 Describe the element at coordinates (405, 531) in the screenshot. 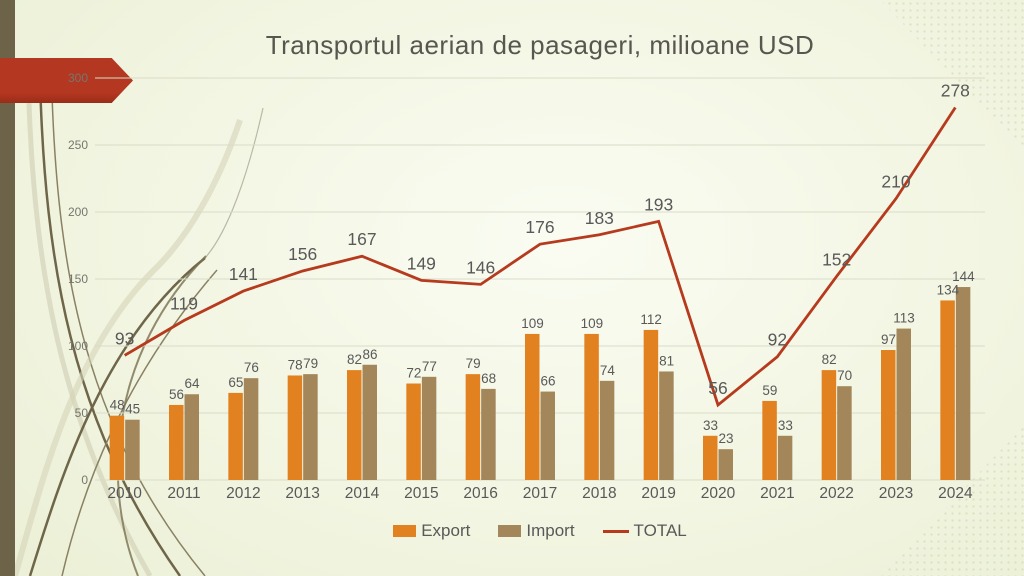

I see `export-swatch-icon` at that location.